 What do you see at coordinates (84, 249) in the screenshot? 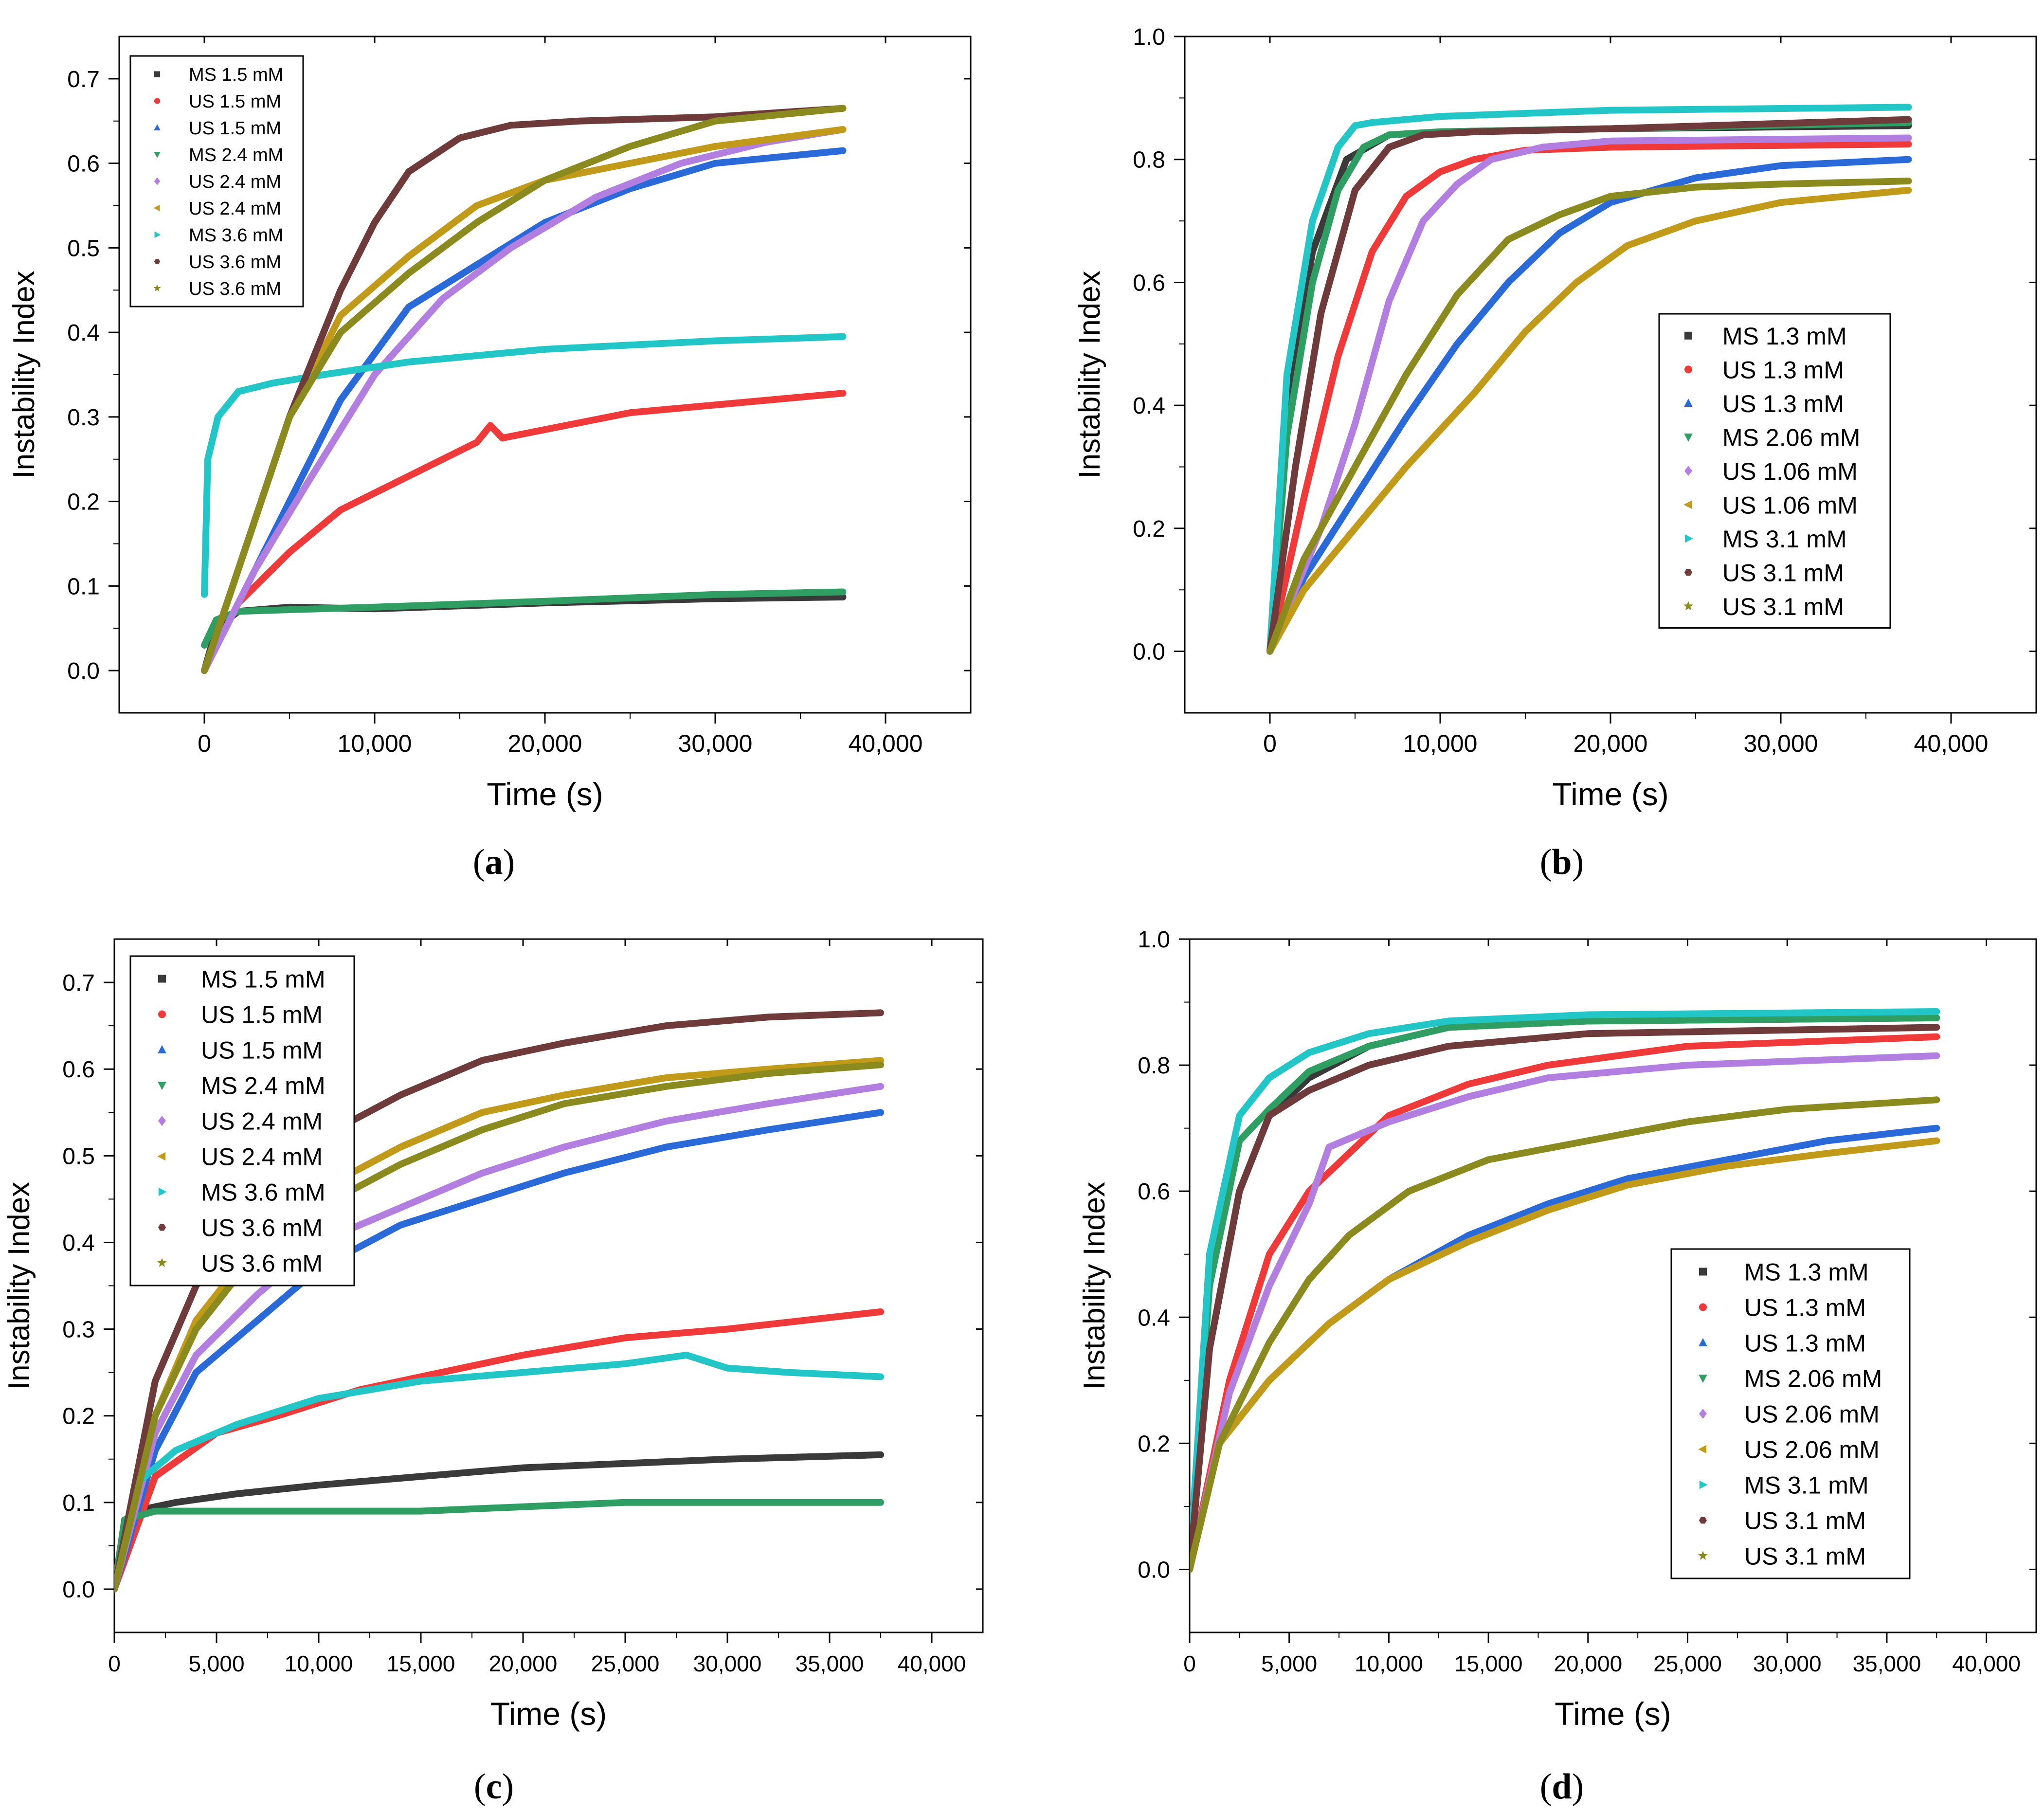
I see `y-tick-label: 0.5` at bounding box center [84, 249].